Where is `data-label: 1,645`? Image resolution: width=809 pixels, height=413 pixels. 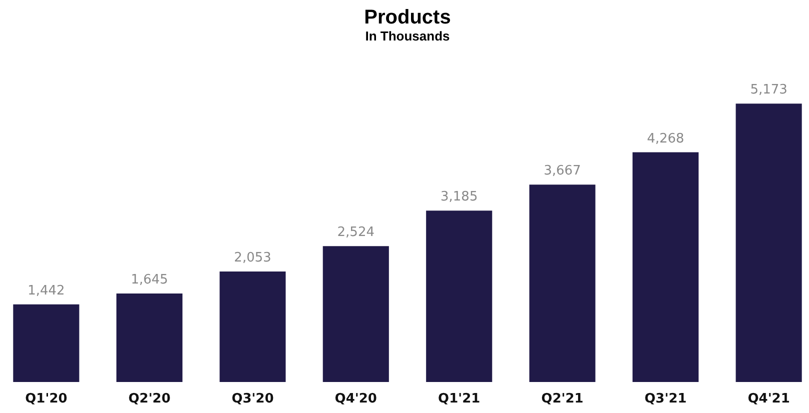 data-label: 1,645 is located at coordinates (149, 280).